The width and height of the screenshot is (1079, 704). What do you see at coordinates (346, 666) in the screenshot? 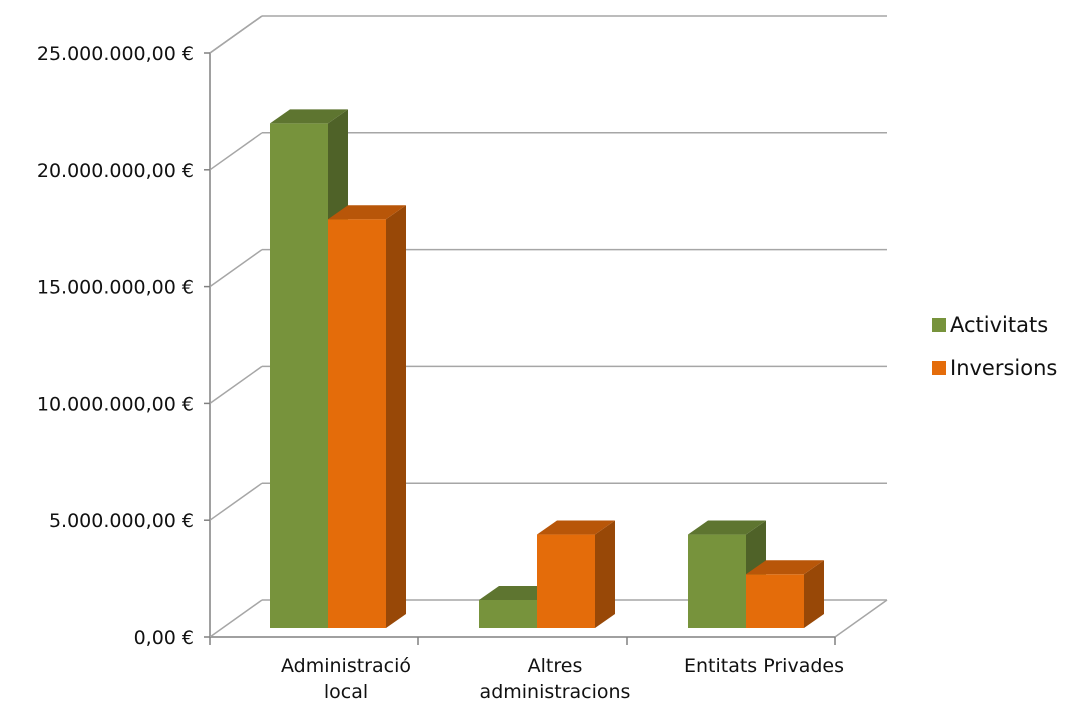
I see `x-category-label-line: Administració` at bounding box center [346, 666].